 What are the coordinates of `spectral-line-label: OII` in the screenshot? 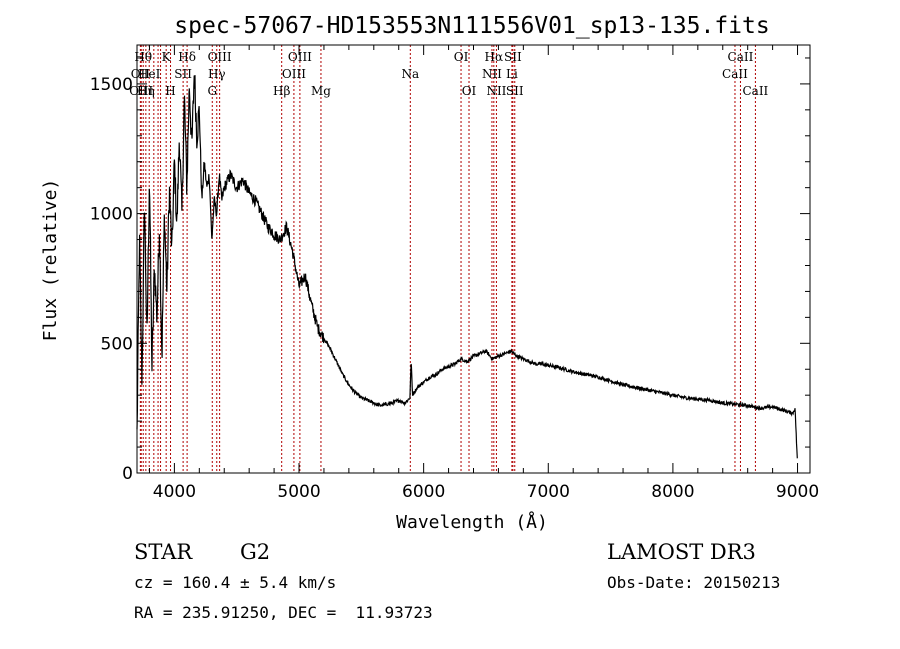 It's located at (141, 74).